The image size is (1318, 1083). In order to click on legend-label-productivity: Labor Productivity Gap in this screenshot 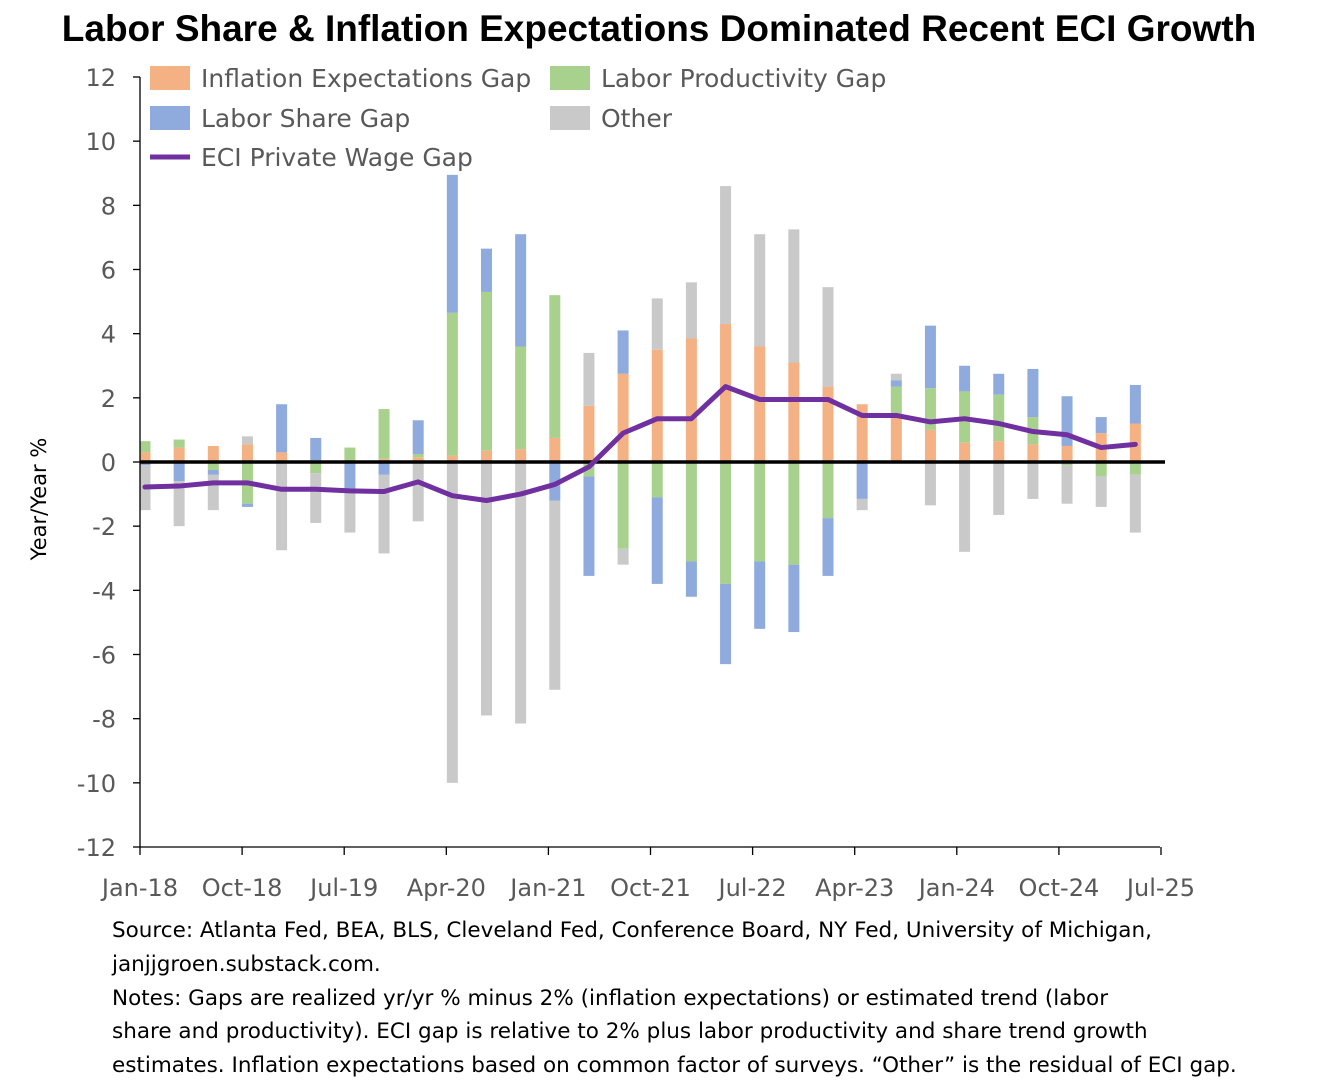, I will do `click(743, 78)`.